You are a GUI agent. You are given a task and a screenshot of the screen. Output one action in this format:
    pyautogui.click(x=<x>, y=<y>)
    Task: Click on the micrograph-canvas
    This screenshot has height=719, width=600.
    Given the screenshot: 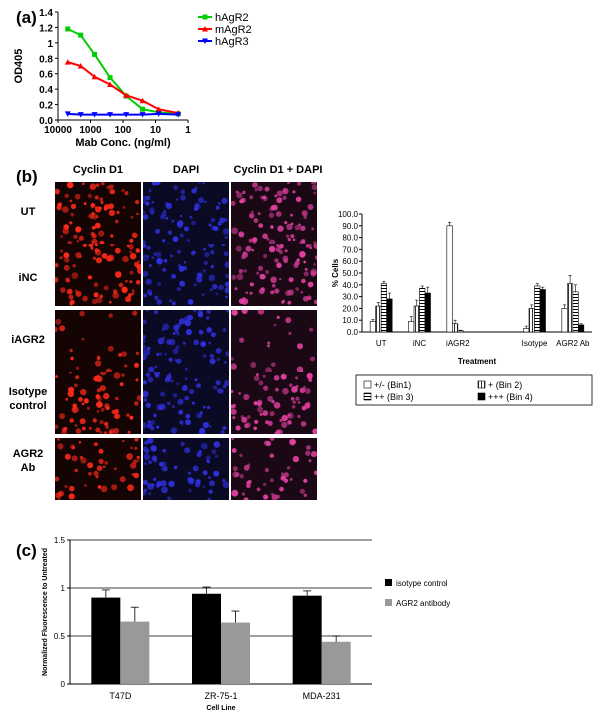 What is the action you would take?
    pyautogui.click(x=274, y=403)
    